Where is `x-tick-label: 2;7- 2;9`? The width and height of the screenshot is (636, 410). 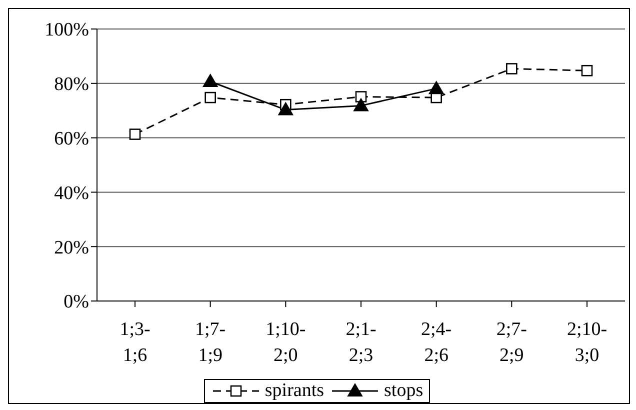
x-tick-label: 2;7- 2;9 is located at coordinates (511, 342).